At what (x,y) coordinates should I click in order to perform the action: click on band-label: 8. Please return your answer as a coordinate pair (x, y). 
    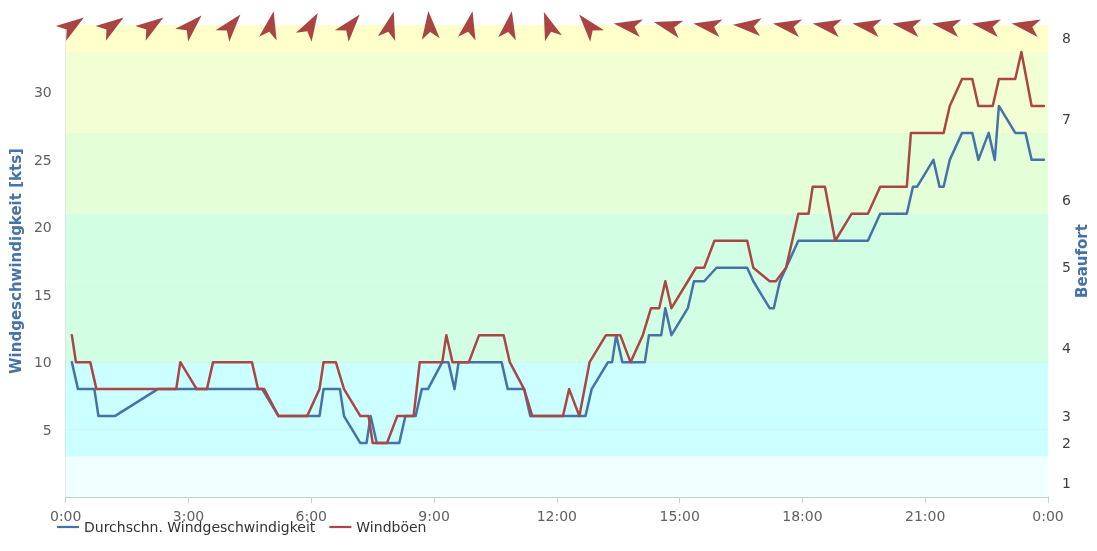
    Looking at the image, I should click on (1066, 37).